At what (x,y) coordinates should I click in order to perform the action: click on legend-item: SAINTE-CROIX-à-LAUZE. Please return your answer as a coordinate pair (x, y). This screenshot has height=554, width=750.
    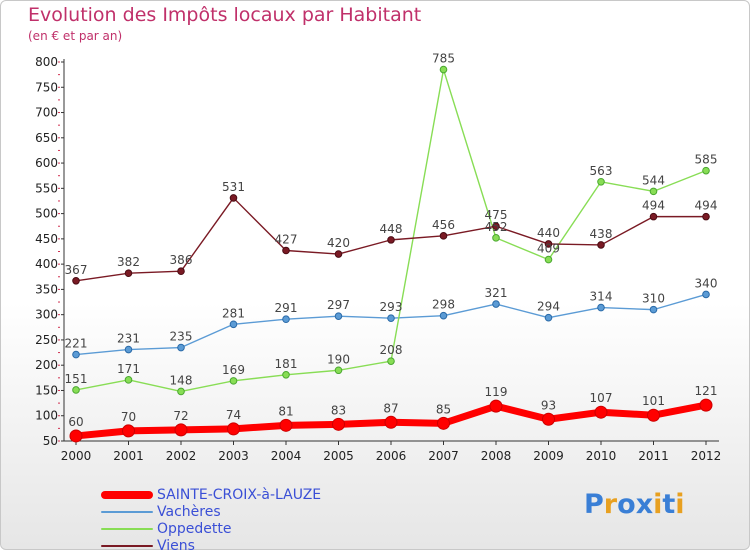
    Looking at the image, I should click on (211, 494).